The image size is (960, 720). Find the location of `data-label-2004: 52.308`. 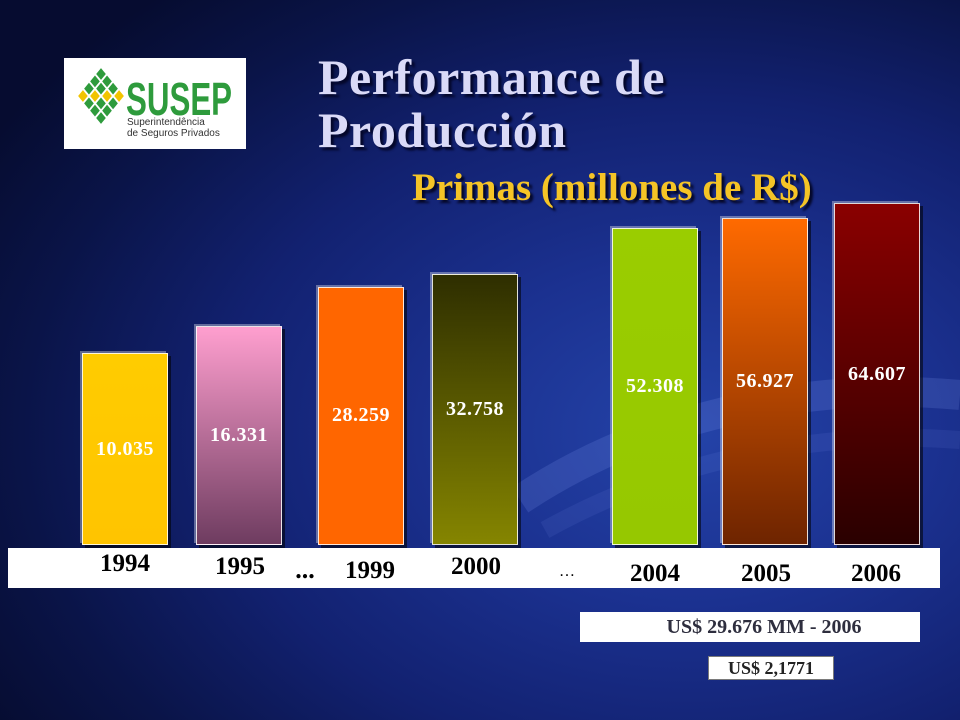

data-label-2004: 52.308 is located at coordinates (655, 385).